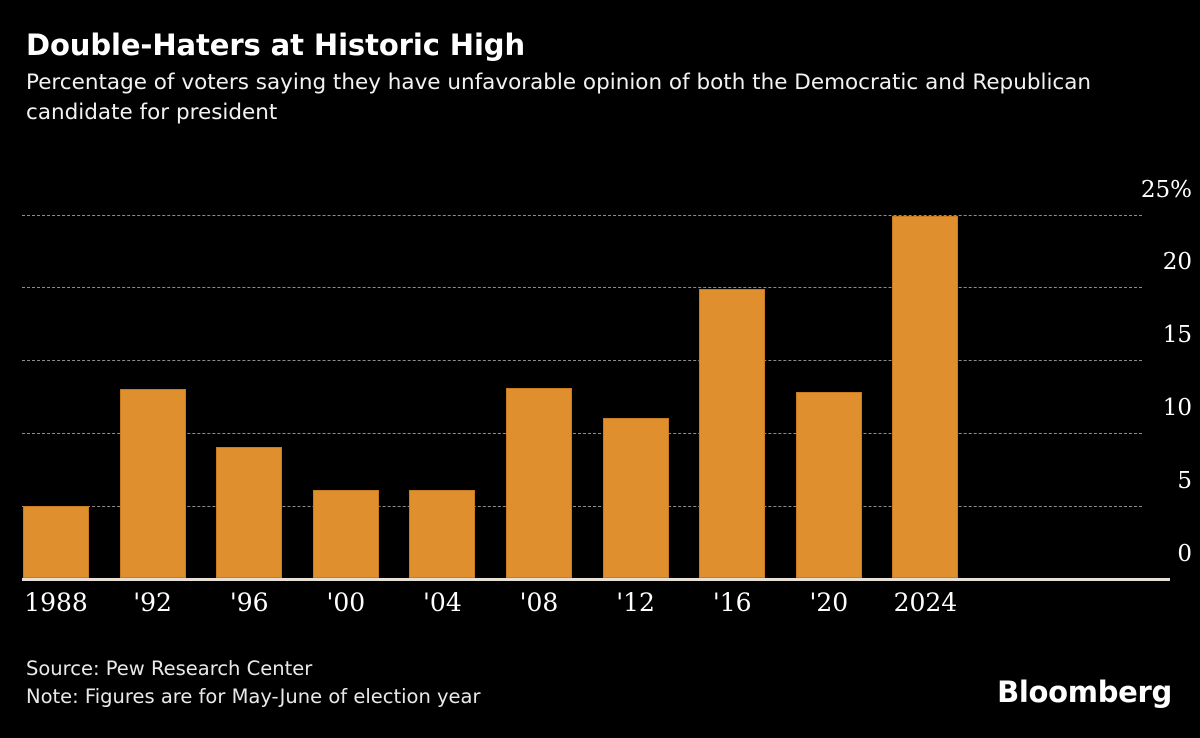 The width and height of the screenshot is (1200, 738). What do you see at coordinates (1177, 262) in the screenshot?
I see `y-tick-label: 20` at bounding box center [1177, 262].